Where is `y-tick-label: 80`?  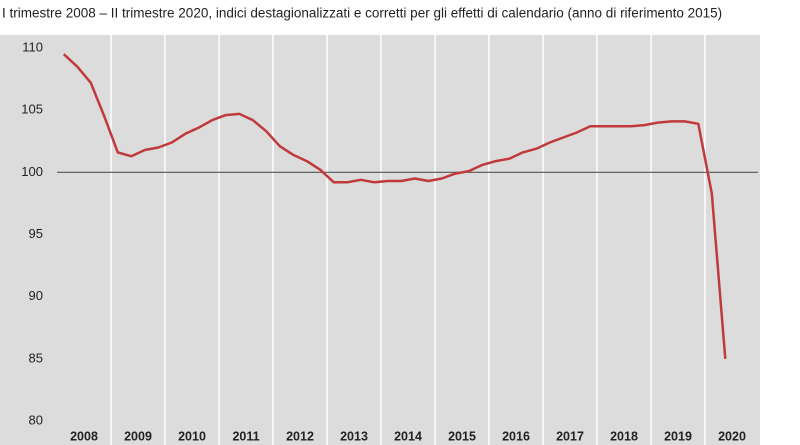
y-tick-label: 80 is located at coordinates (36, 419).